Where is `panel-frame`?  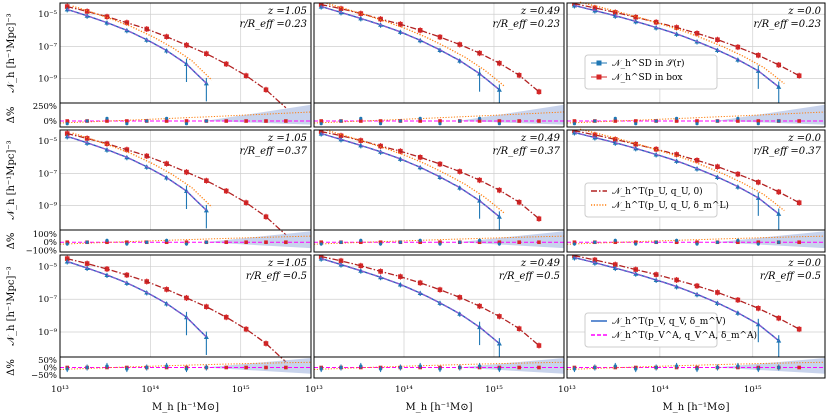 panel-frame is located at coordinates (185, 53).